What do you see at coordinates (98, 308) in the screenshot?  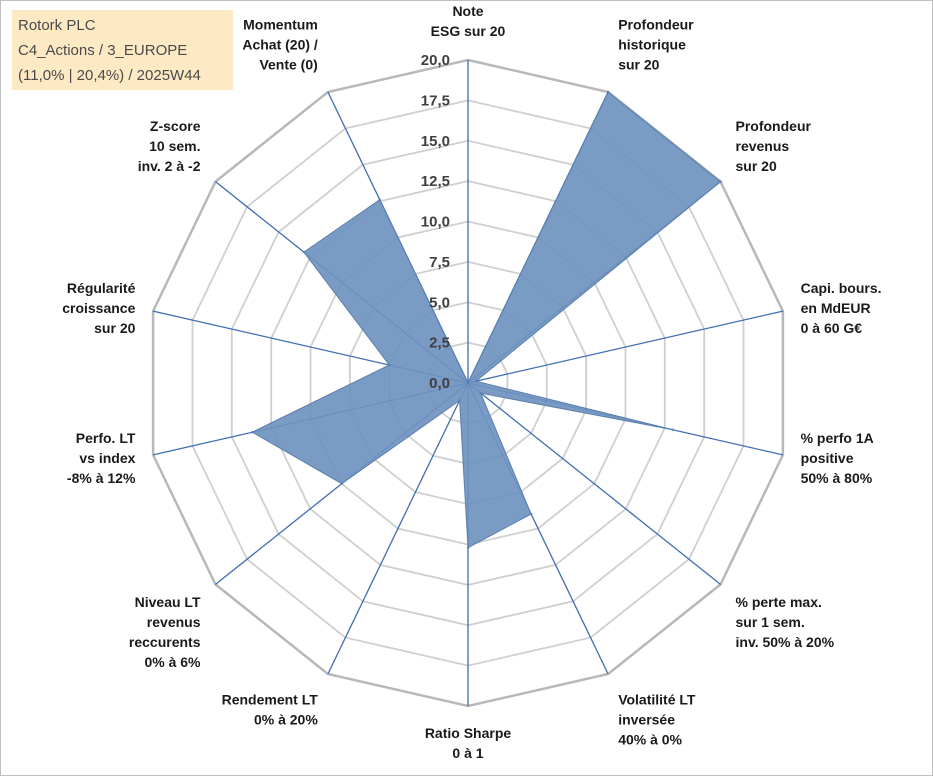 I see `axis-label-12: Régularité croissance sur 20` at bounding box center [98, 308].